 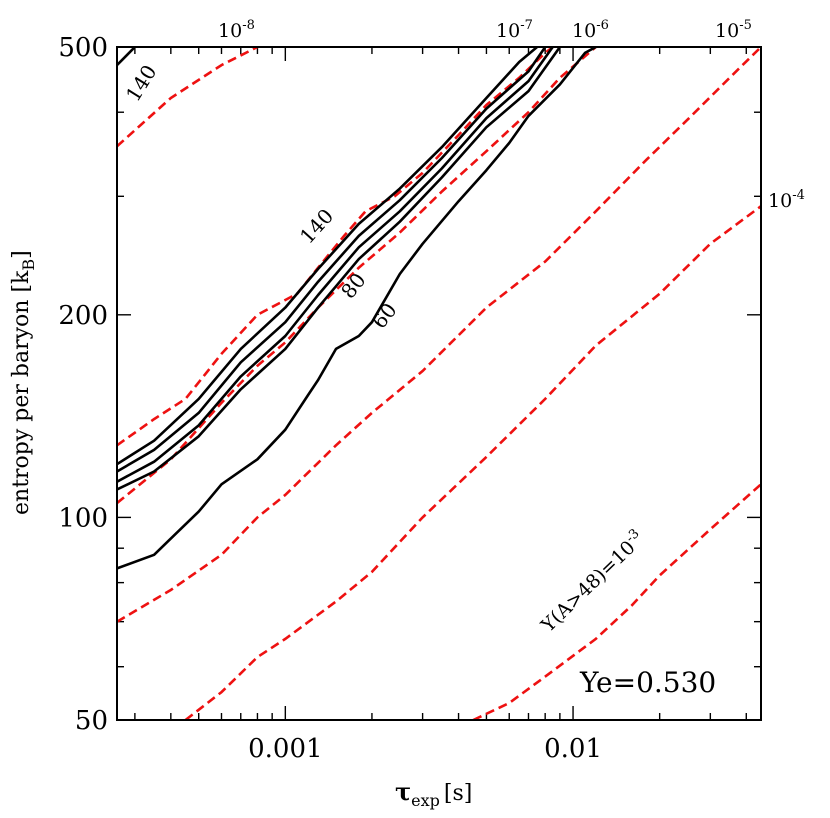 What do you see at coordinates (514, 30) in the screenshot?
I see `label-1e-7: 10-7` at bounding box center [514, 30].